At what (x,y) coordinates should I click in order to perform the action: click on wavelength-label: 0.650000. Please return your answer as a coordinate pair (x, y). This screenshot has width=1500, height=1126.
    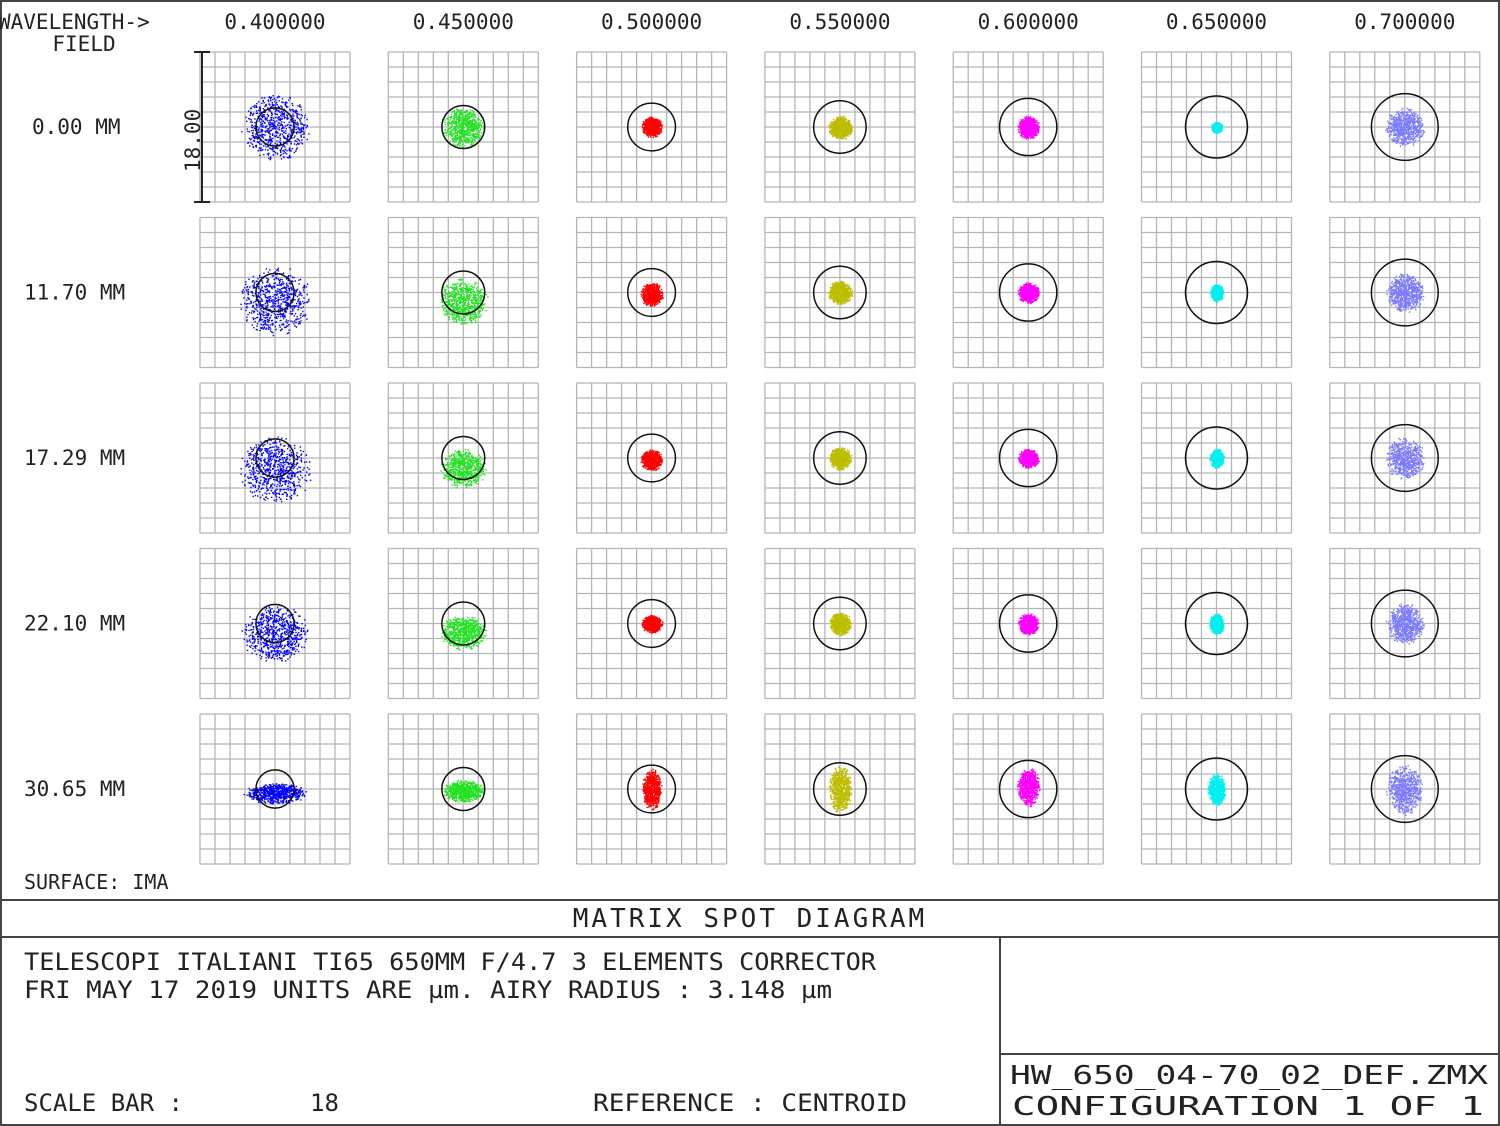
    Looking at the image, I should click on (1216, 22).